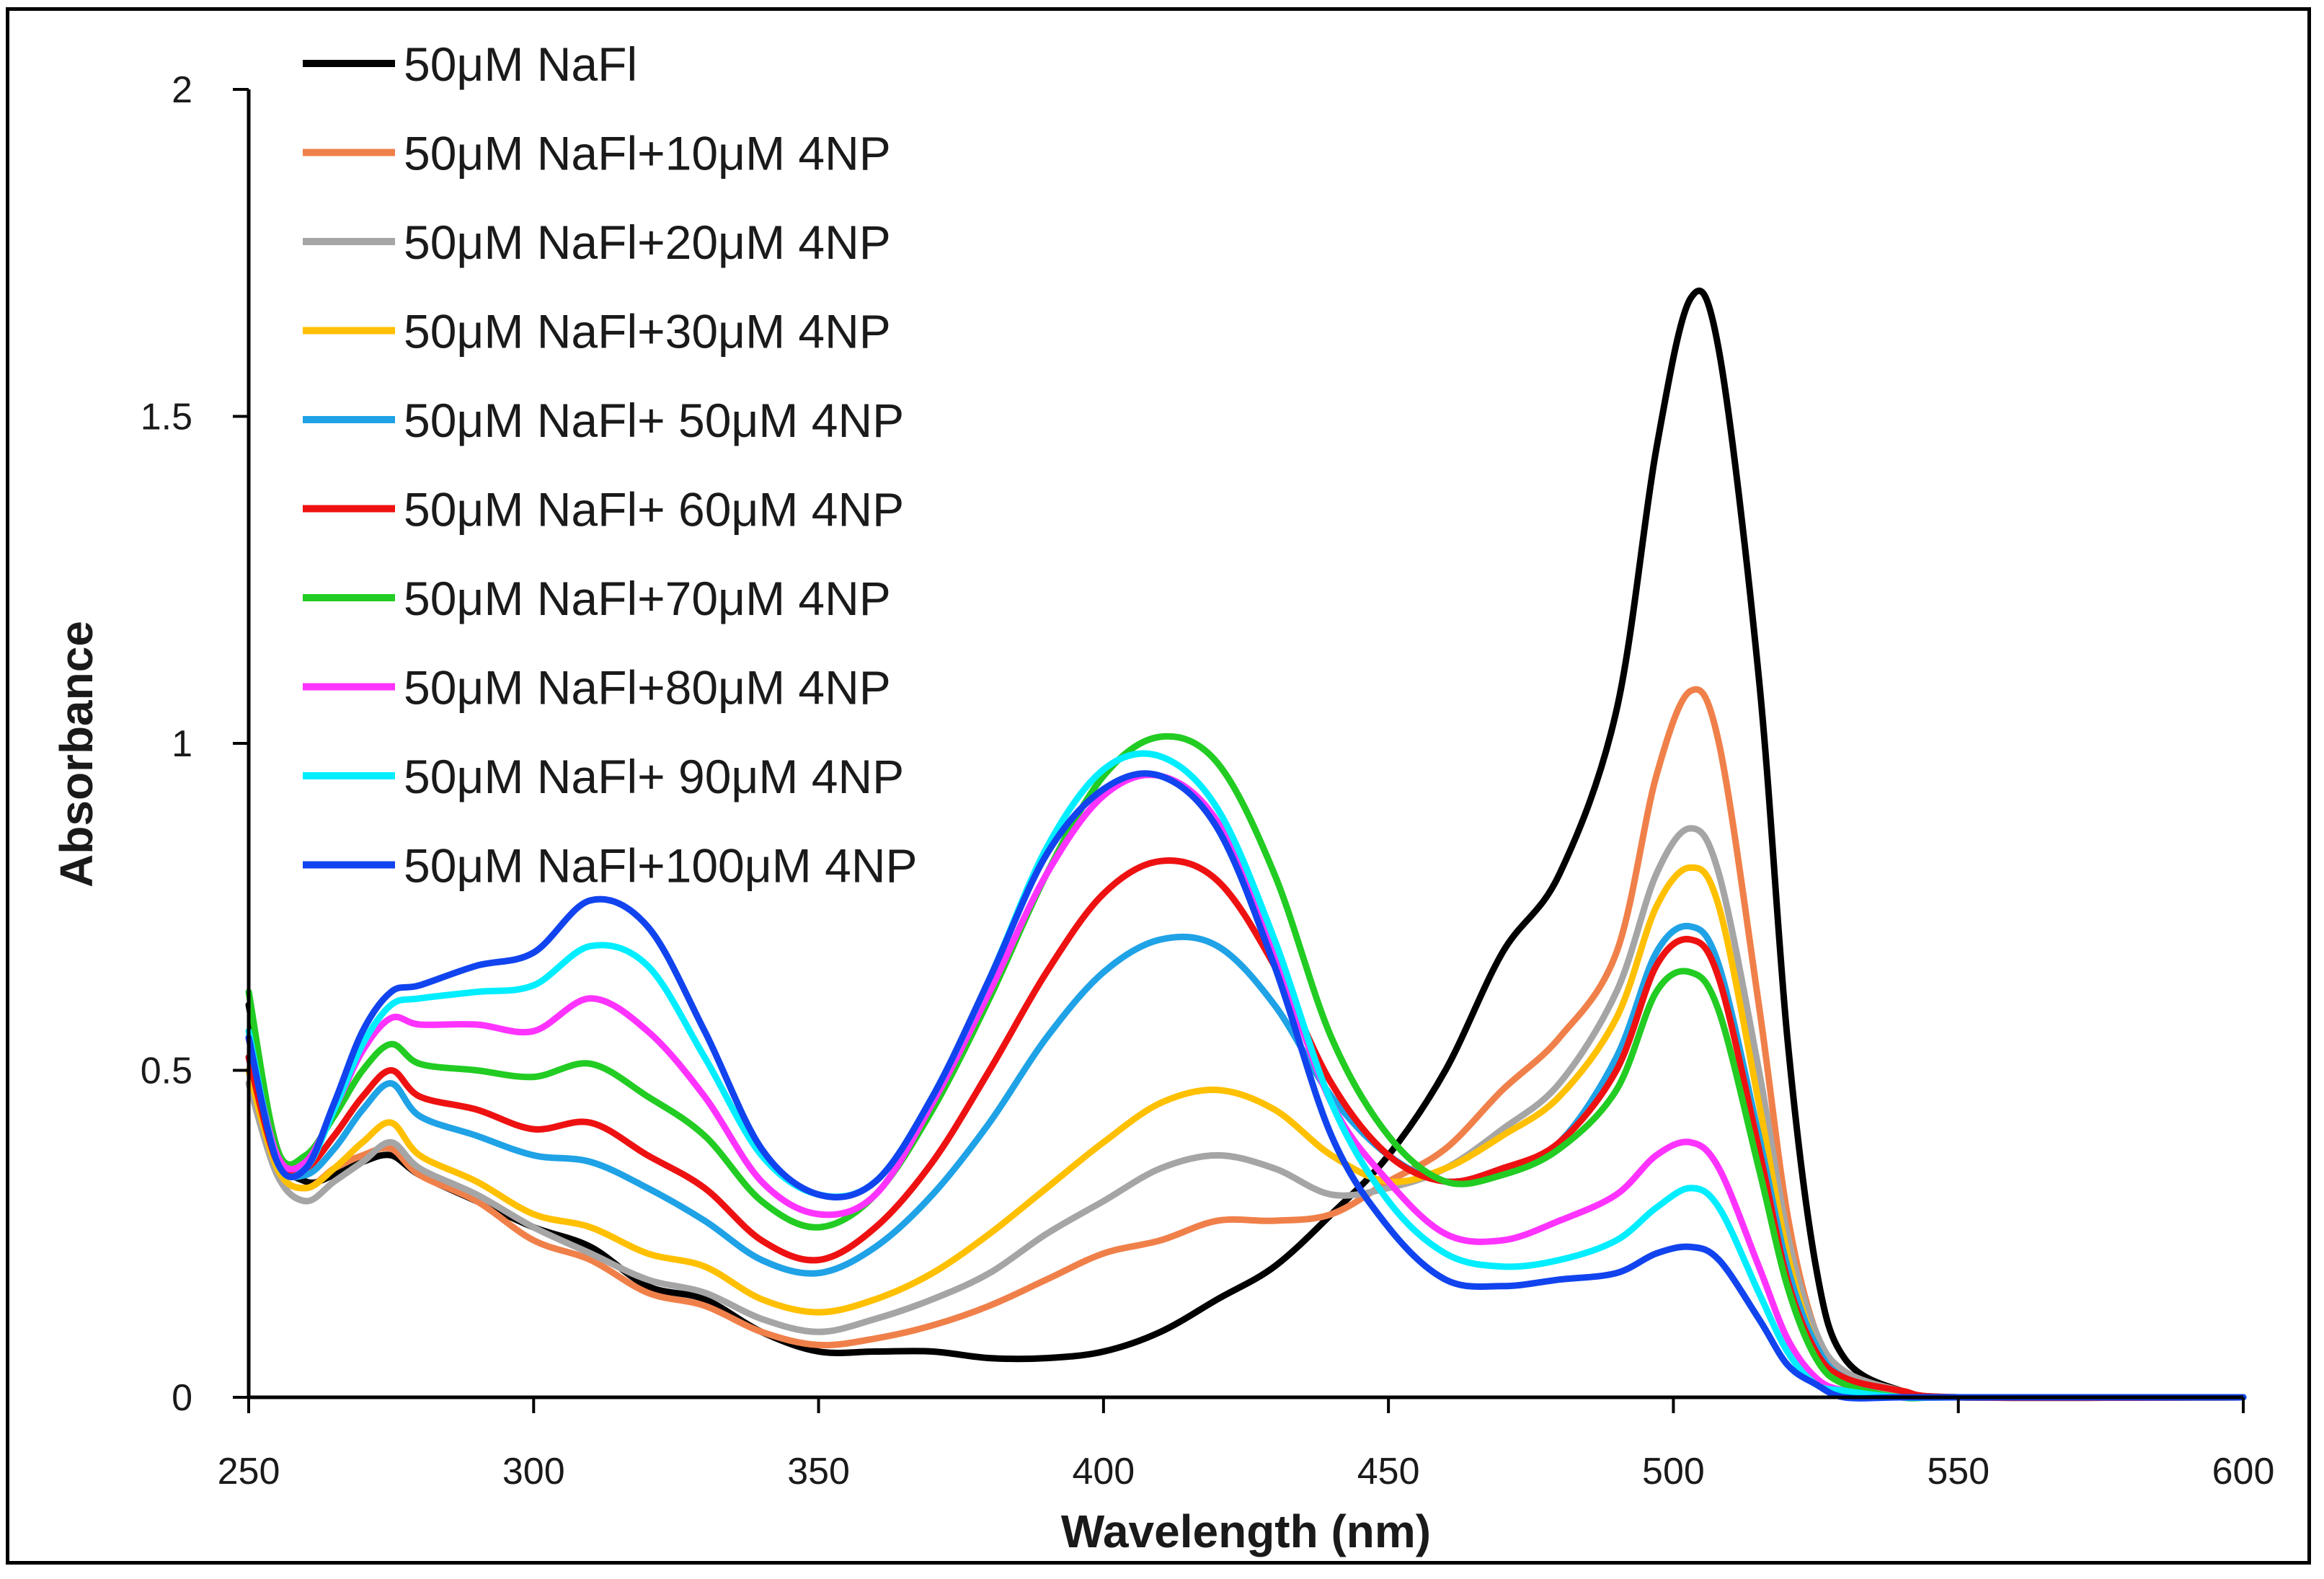 This screenshot has height=1579, width=2324. Describe the element at coordinates (1673, 1471) in the screenshot. I see `x-tick-label: 500` at that location.